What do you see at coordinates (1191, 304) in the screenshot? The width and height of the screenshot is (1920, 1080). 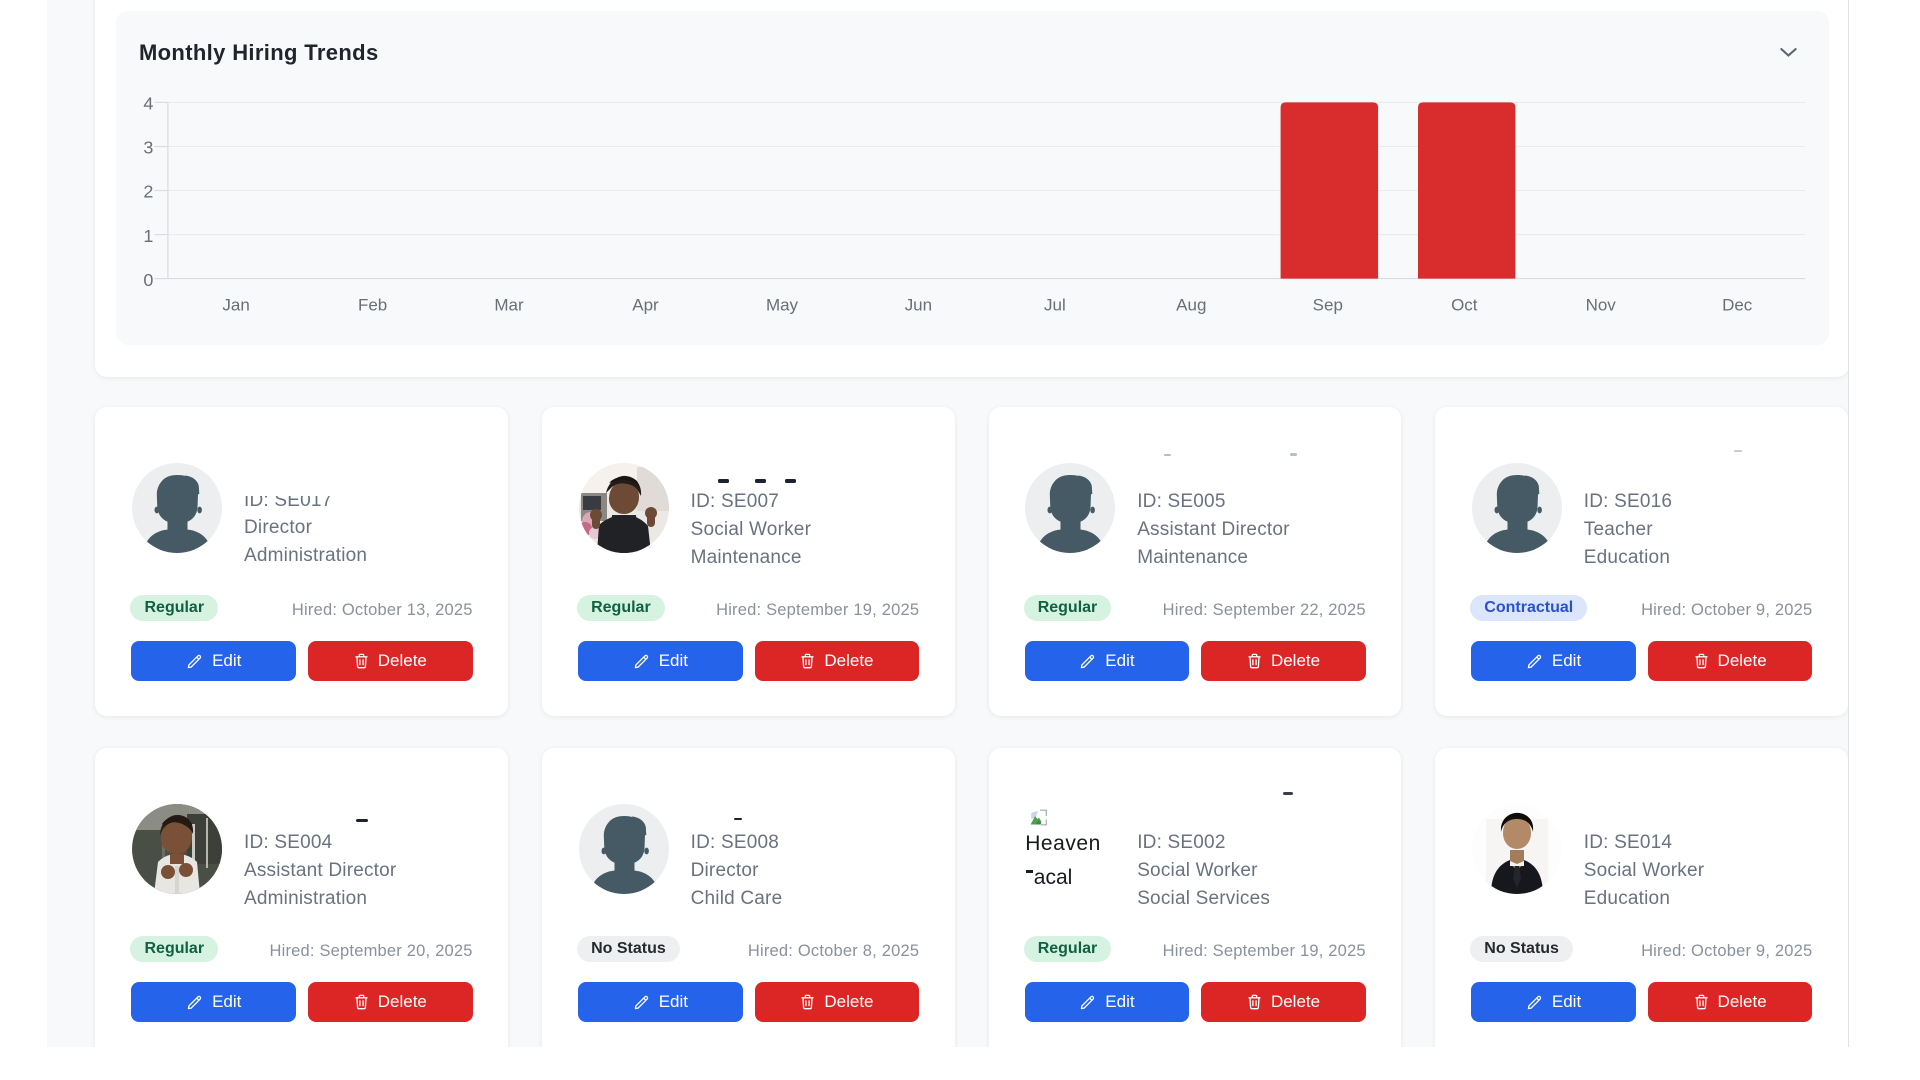 I see `svg-text: Aug` at bounding box center [1191, 304].